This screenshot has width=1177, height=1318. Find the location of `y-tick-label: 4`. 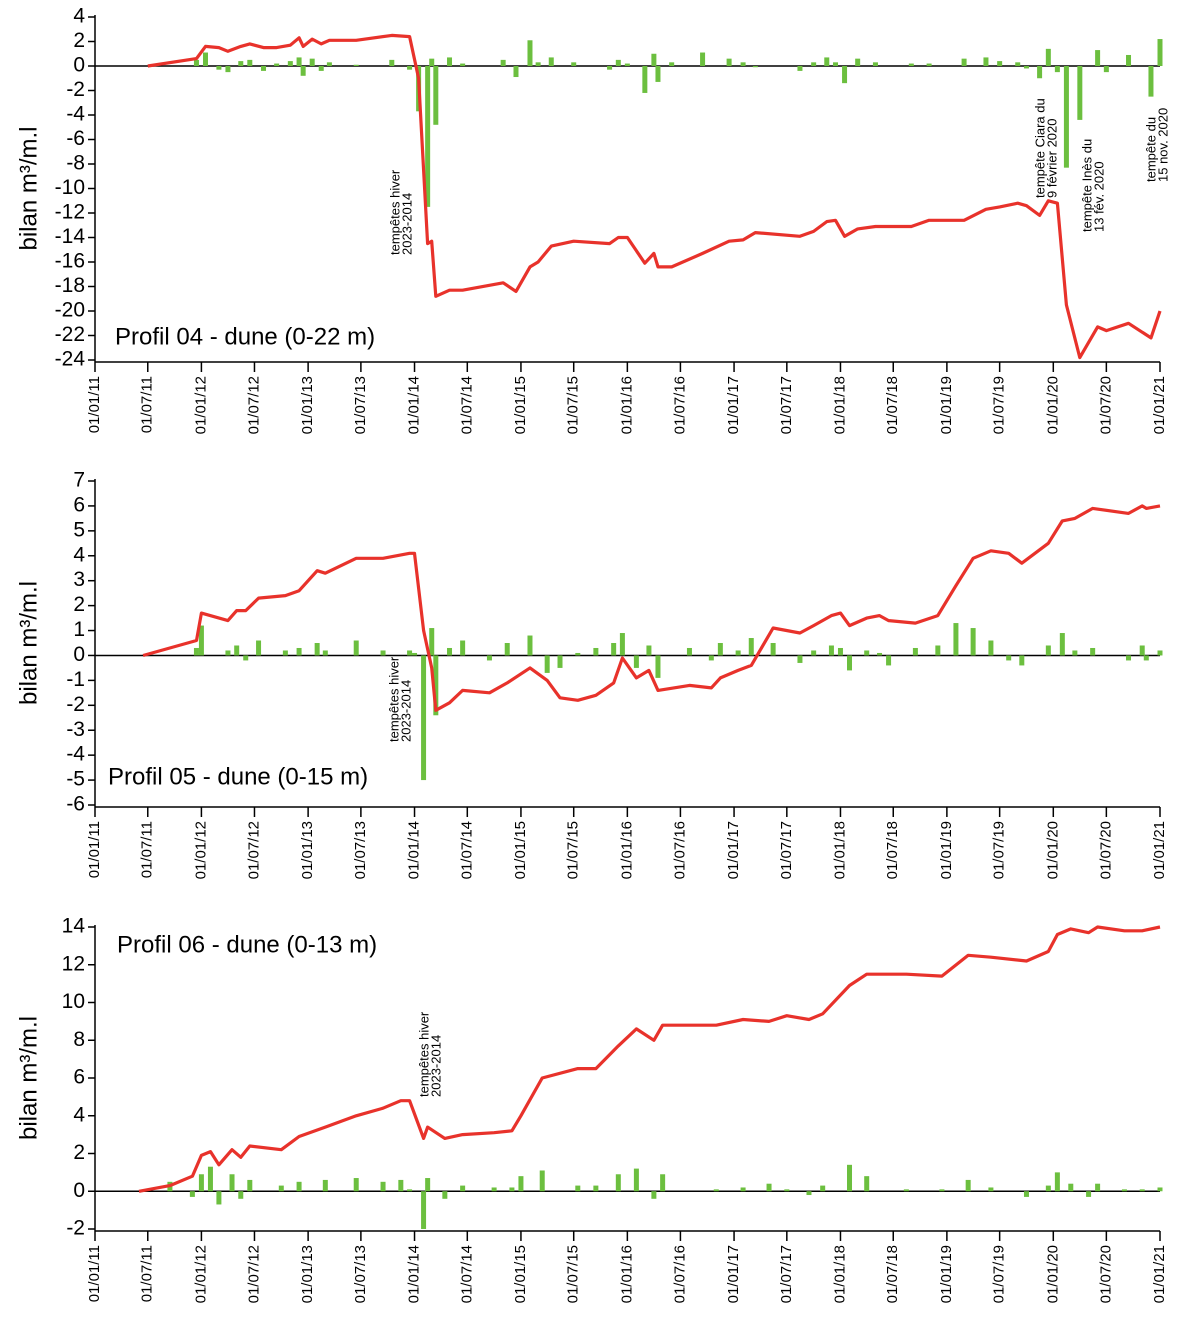

y-tick-label: 4 is located at coordinates (79, 1114).